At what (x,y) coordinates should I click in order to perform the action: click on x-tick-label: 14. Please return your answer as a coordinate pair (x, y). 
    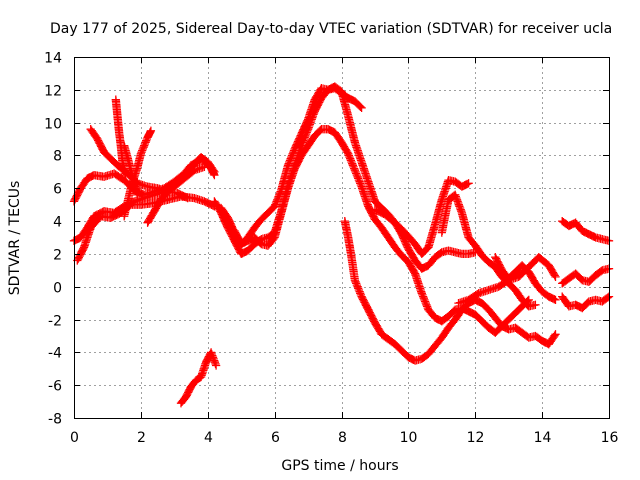
    Looking at the image, I should click on (543, 438).